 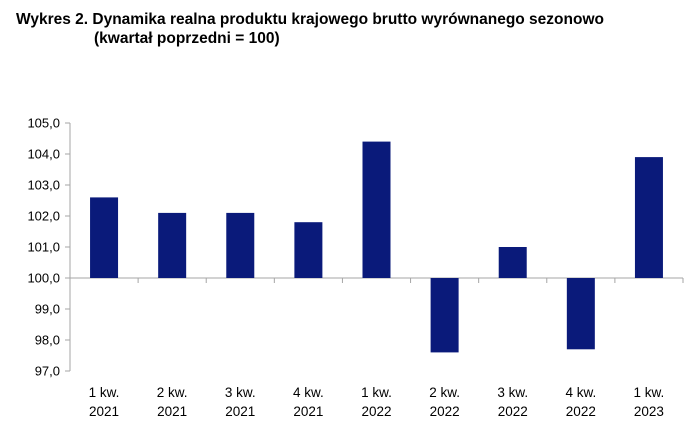 What do you see at coordinates (43, 154) in the screenshot?
I see `y-tick-label: 104,0` at bounding box center [43, 154].